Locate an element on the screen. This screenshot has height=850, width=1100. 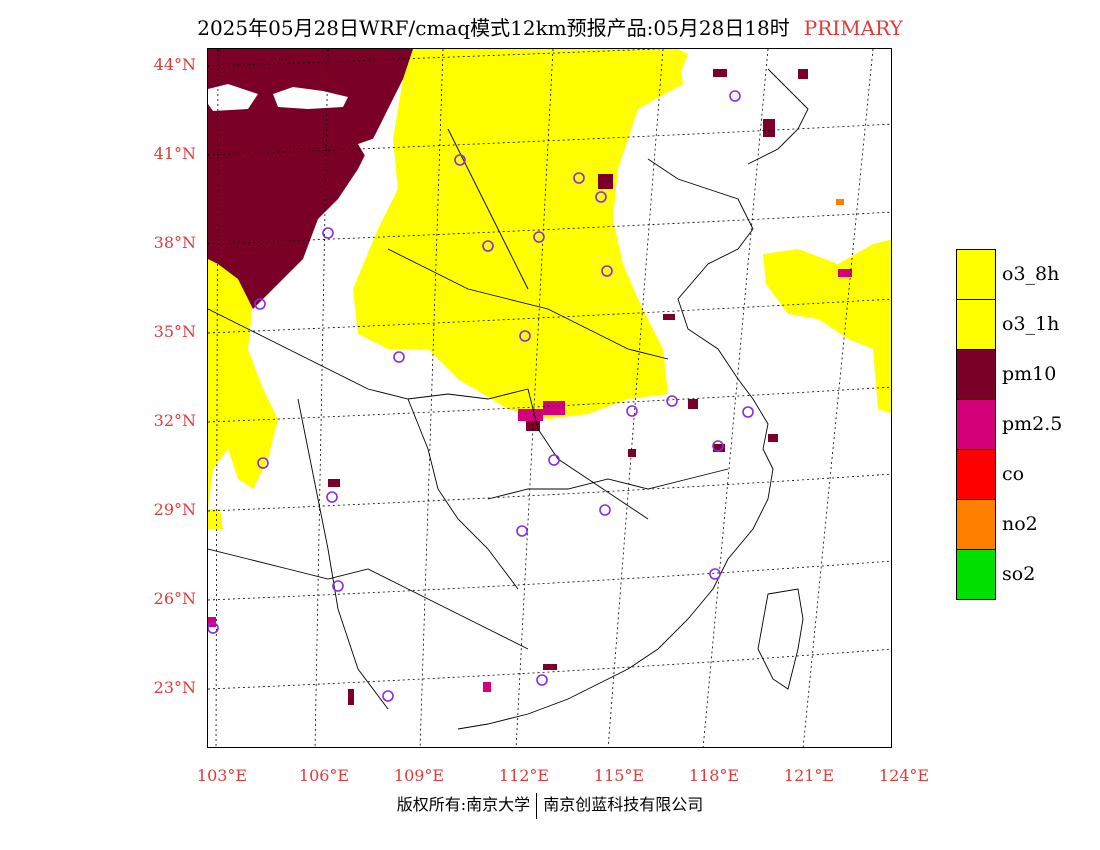
lon-label-124: 124°E is located at coordinates (904, 775).